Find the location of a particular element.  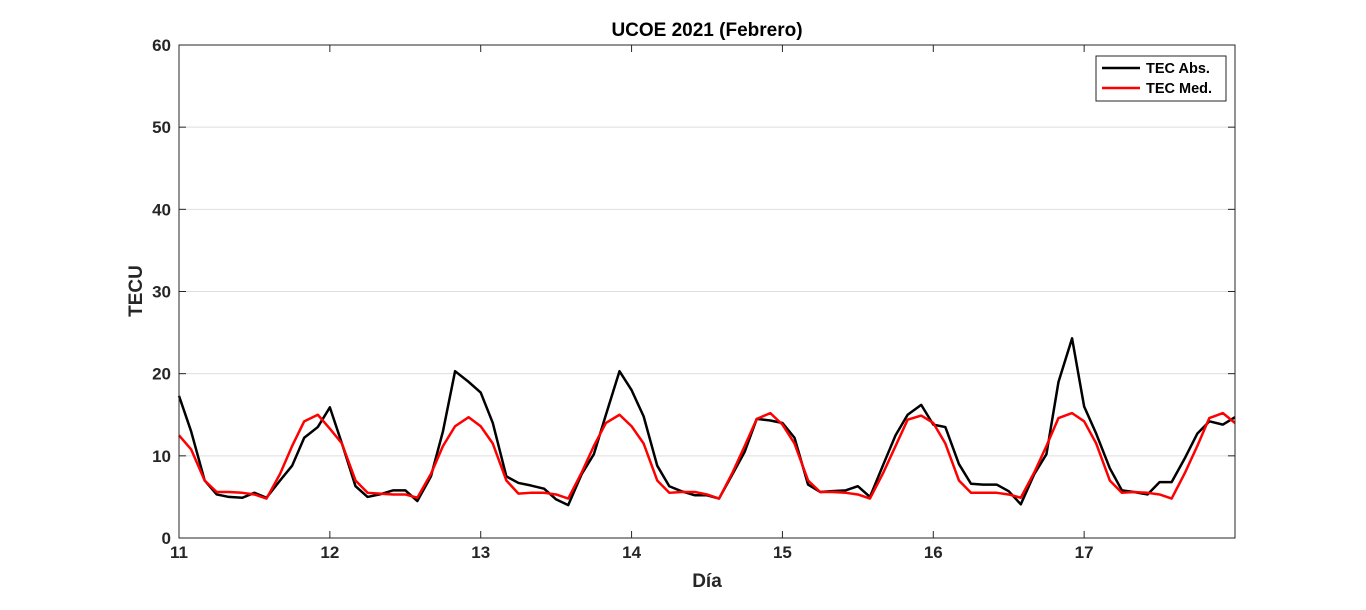

x-tick-label: 13 is located at coordinates (480, 552).